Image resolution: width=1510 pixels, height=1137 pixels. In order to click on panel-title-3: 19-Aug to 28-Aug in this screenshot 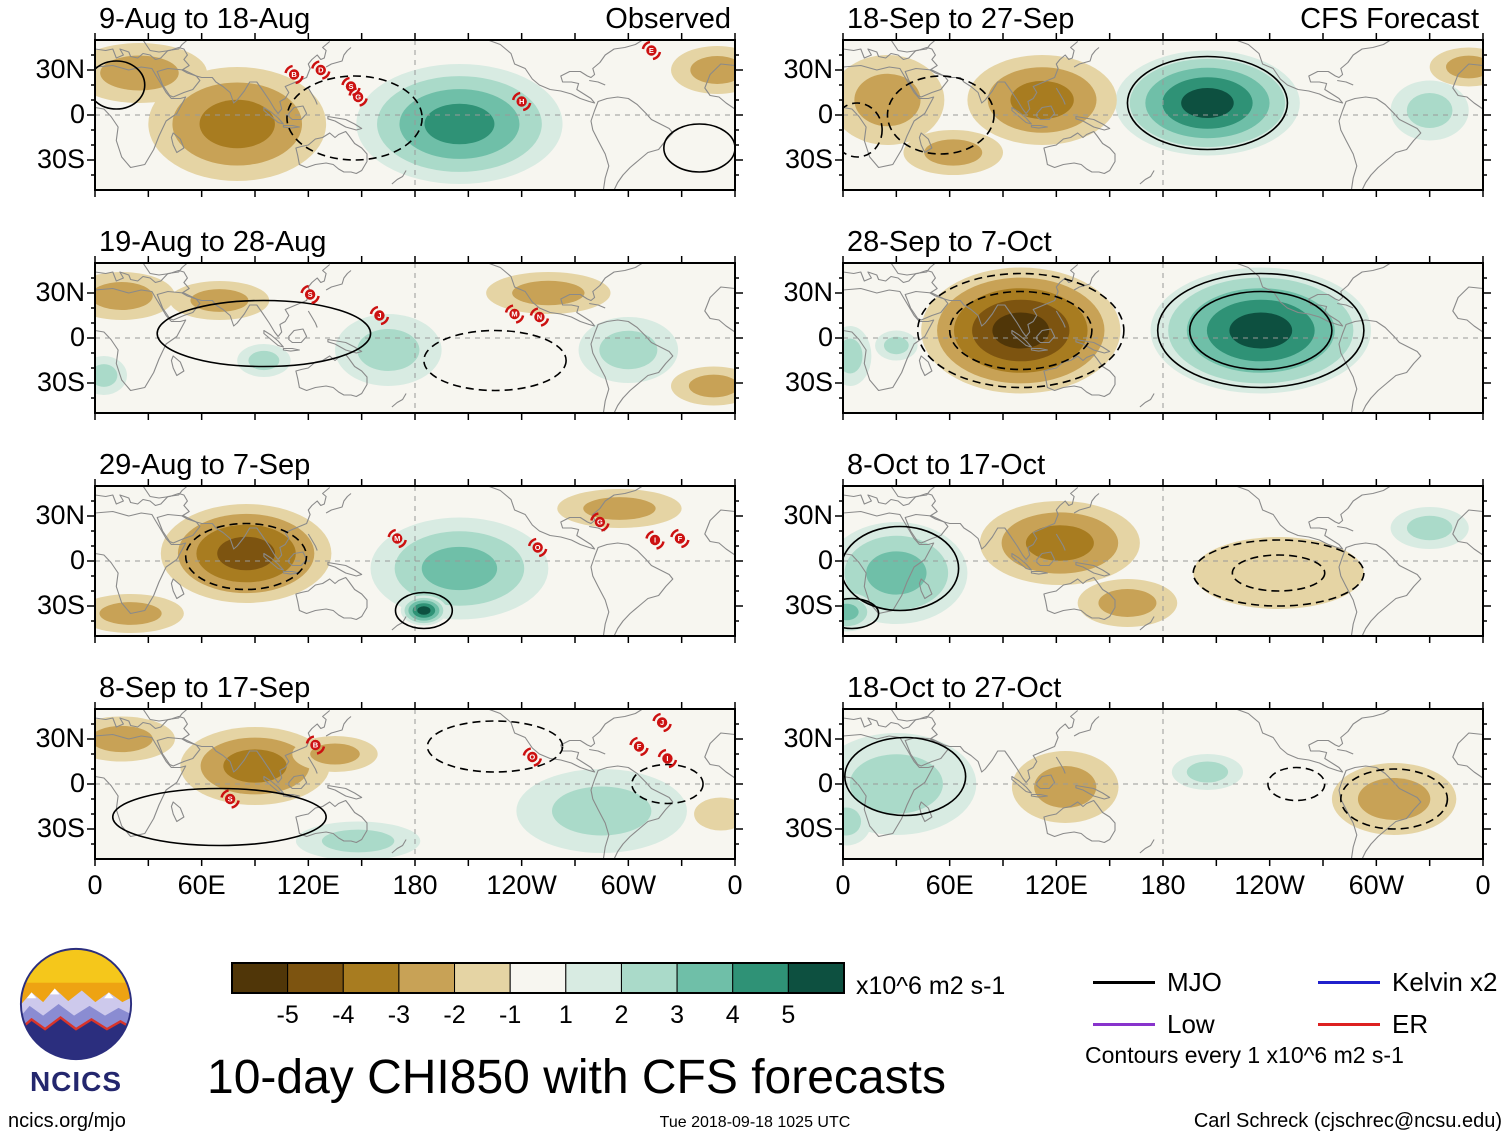, I will do `click(213, 242)`.